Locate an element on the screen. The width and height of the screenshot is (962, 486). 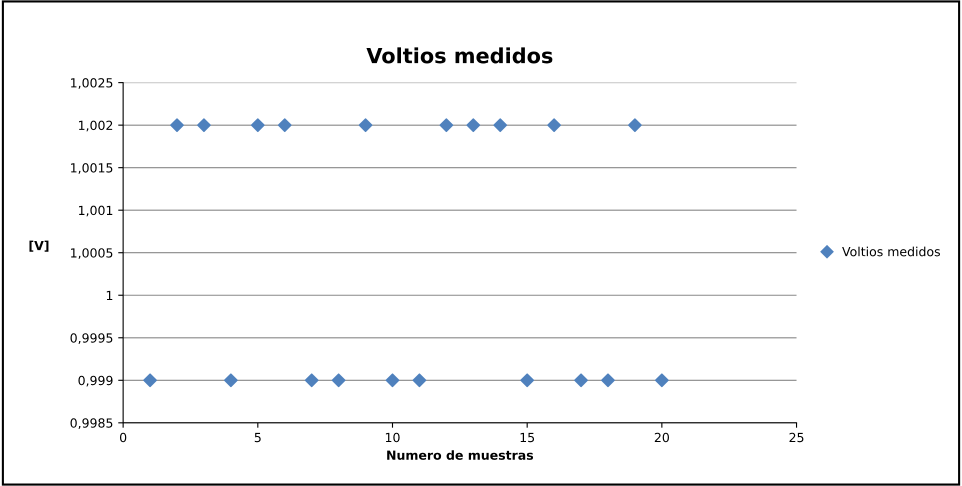
legend-label: Voltios medidos is located at coordinates (891, 251).